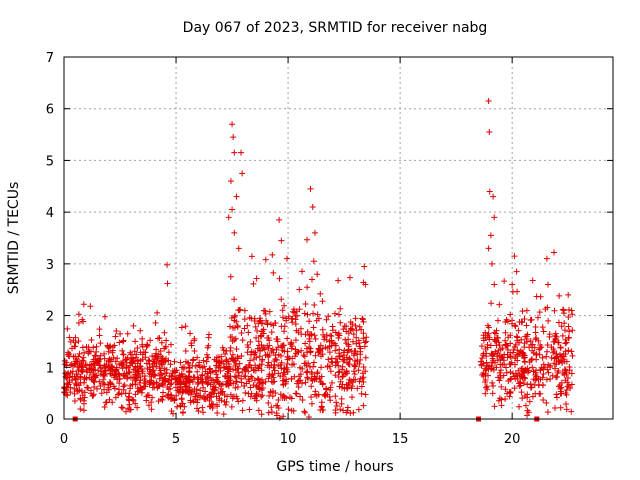 The height and width of the screenshot is (480, 640). Describe the element at coordinates (50, 420) in the screenshot. I see `y-tick-label: 0` at that location.